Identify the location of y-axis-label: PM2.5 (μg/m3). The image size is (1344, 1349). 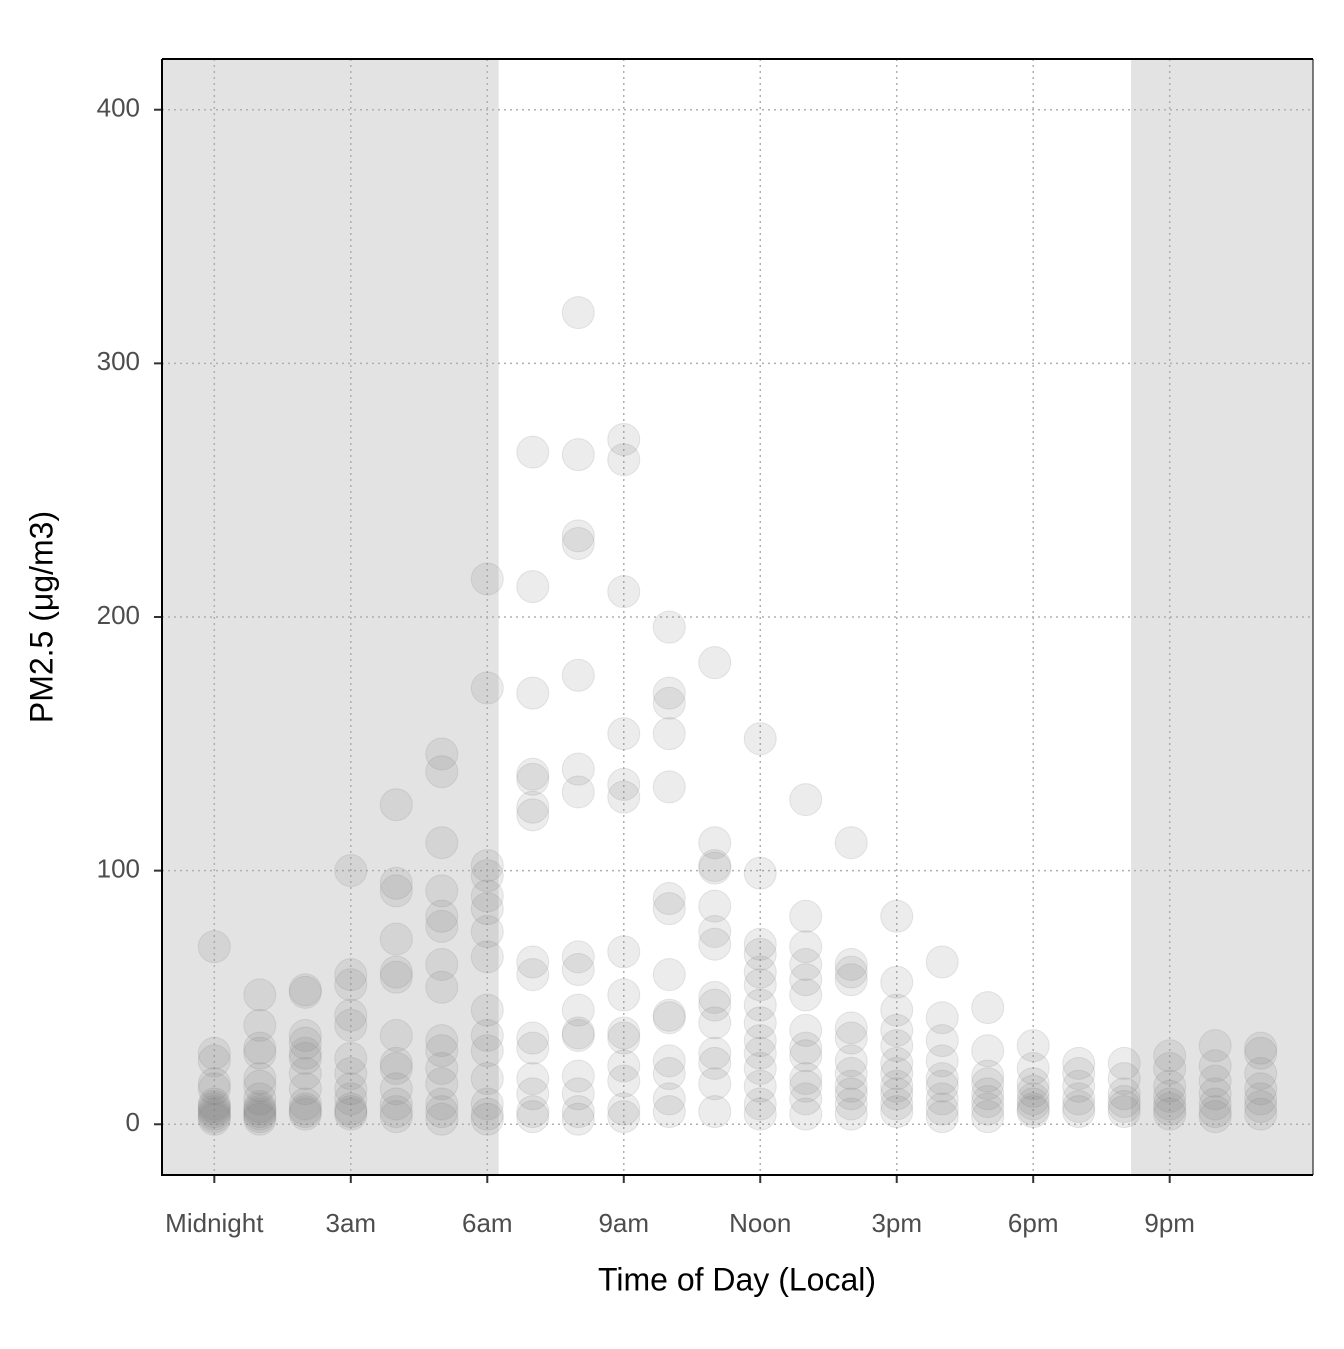
(41, 617).